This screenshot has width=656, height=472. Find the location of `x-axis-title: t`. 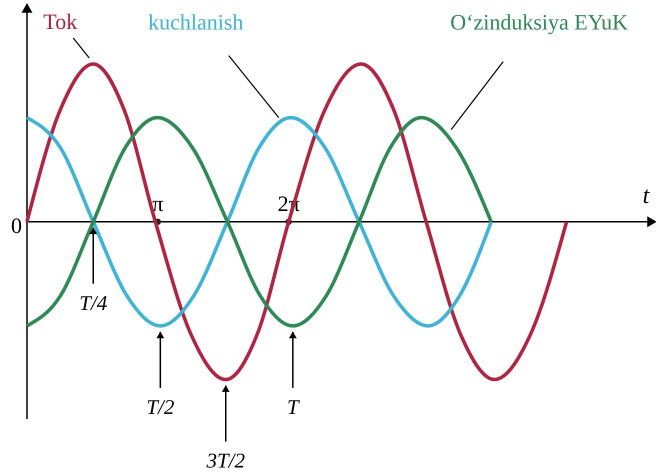

x-axis-title: t is located at coordinates (646, 195).